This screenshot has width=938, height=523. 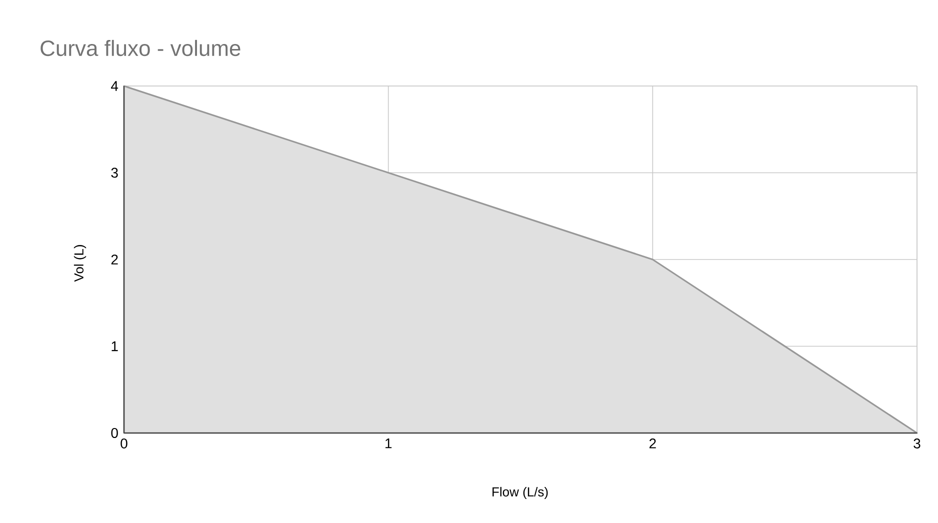 I want to click on x-axis-title: Flow (L/s), so click(x=520, y=493).